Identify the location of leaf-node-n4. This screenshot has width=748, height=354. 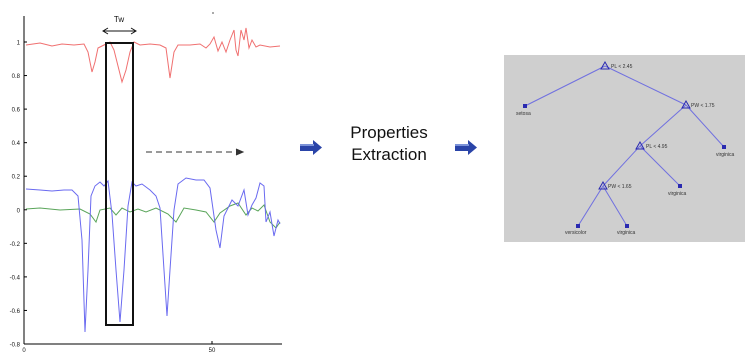
(724, 147).